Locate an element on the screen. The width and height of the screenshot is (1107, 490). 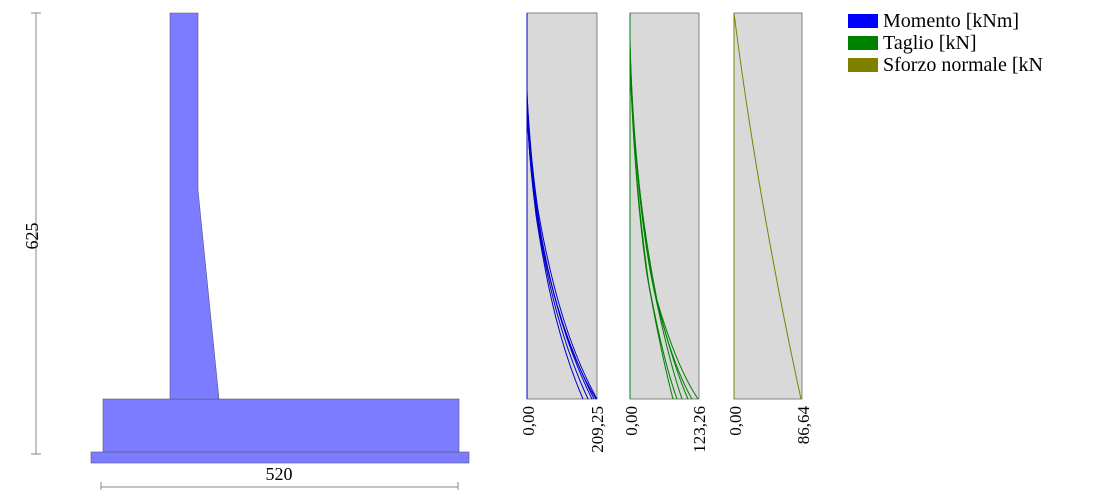
moment-diagram: 0,00 209,25 is located at coordinates (563, 232).